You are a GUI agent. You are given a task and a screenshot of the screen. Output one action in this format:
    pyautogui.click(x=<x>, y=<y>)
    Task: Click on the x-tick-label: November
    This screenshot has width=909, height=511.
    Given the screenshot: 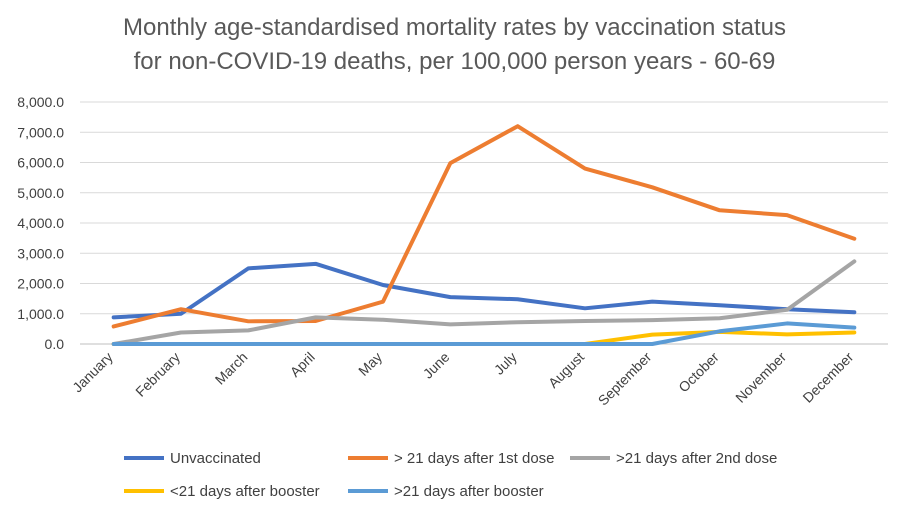 What is the action you would take?
    pyautogui.click(x=760, y=377)
    